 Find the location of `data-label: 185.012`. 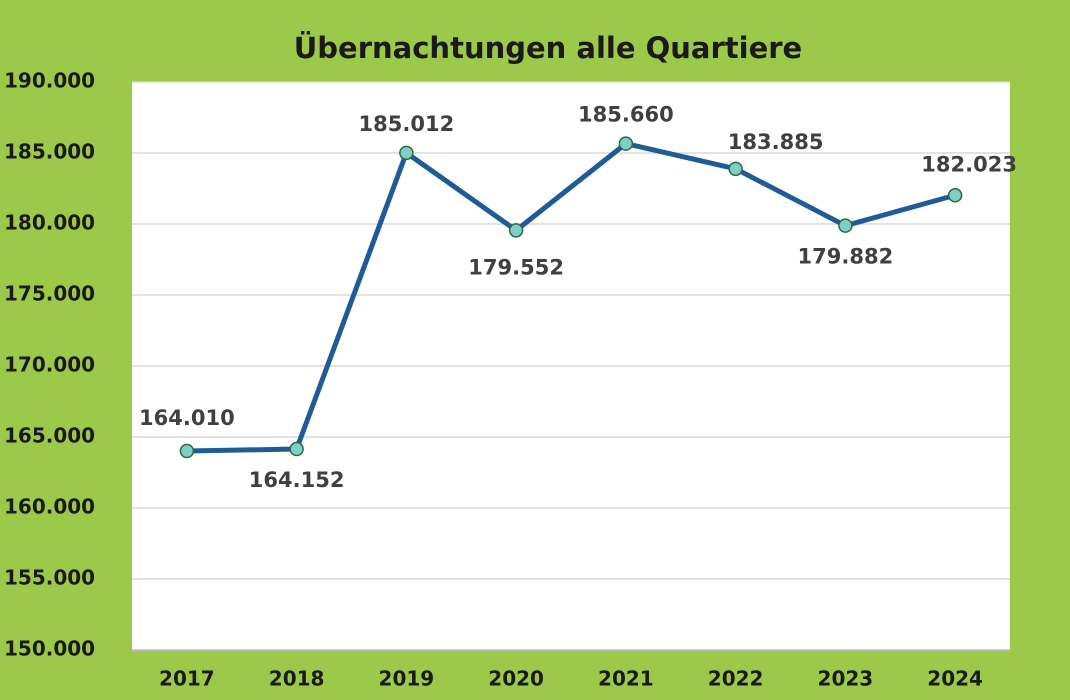

data-label: 185.012 is located at coordinates (407, 124).